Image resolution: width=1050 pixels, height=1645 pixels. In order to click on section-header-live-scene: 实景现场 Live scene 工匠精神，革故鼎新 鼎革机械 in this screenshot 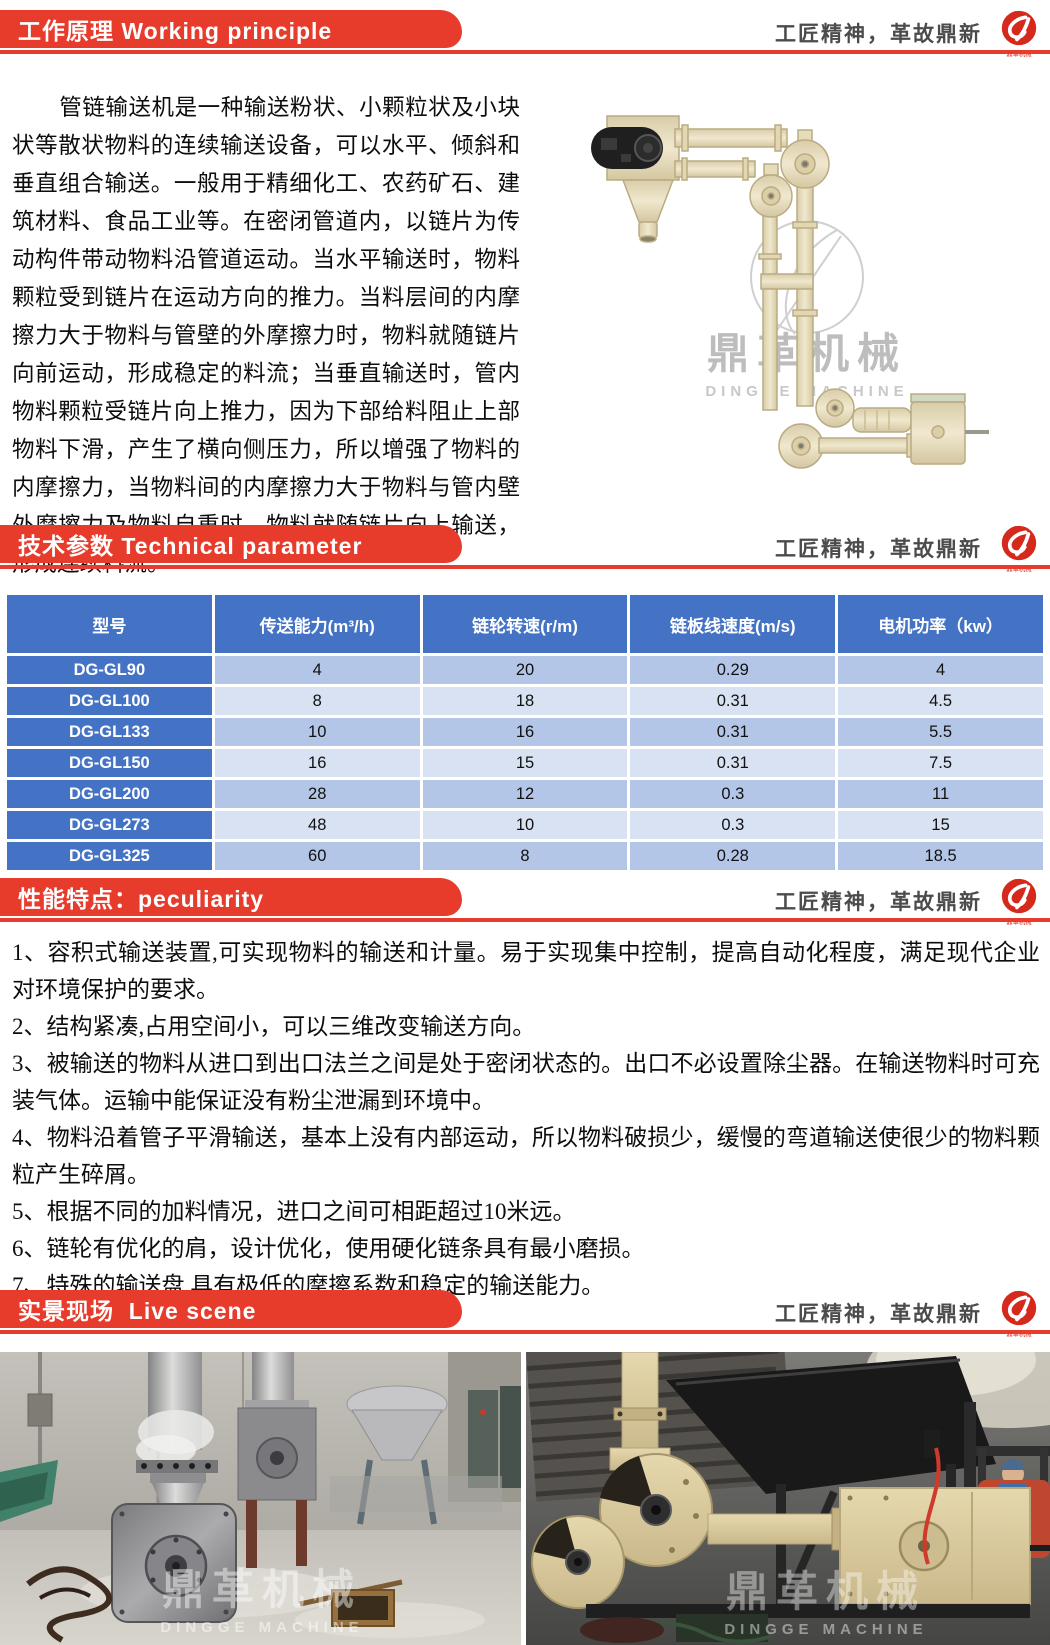, I will do `click(525, 1314)`.